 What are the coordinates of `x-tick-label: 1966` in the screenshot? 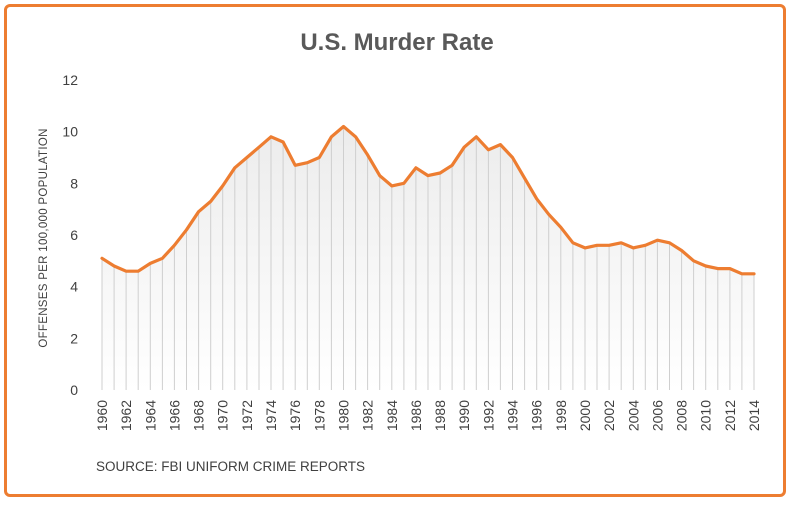 It's located at (174, 415).